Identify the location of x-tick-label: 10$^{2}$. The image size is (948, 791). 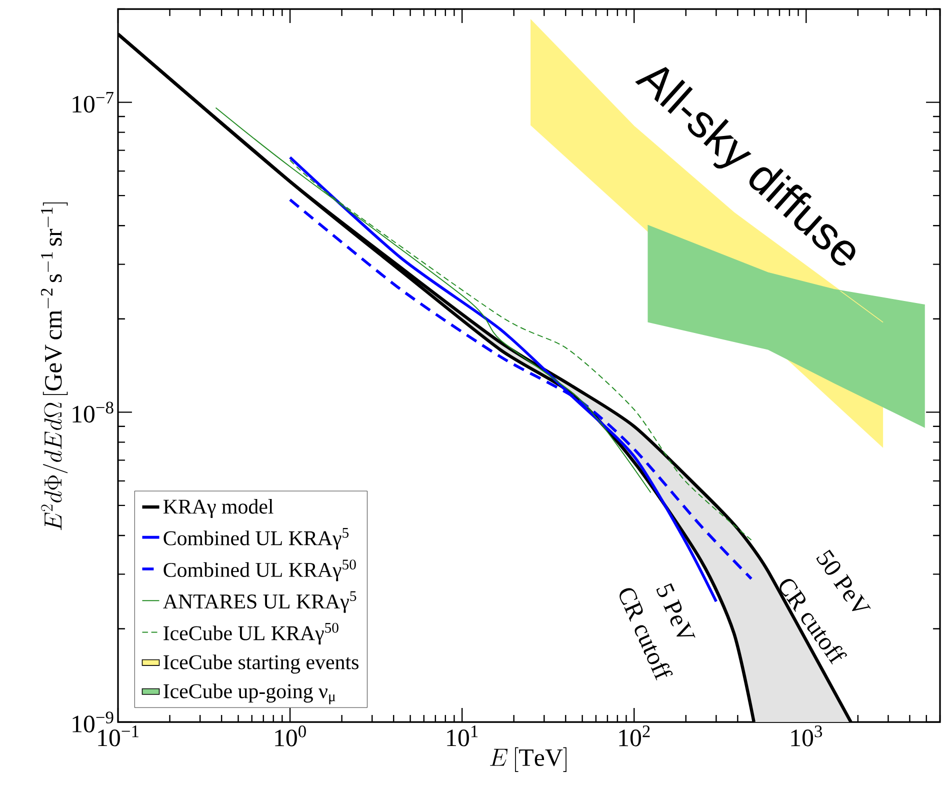
(634, 736).